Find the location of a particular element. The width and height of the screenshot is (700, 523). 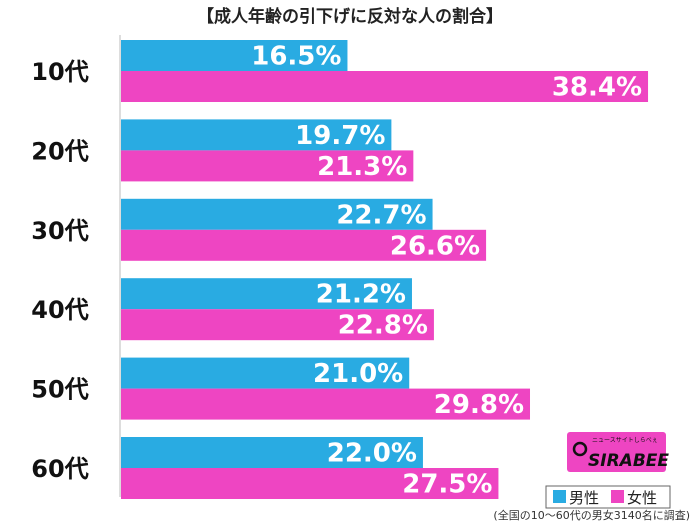

legend-box is located at coordinates (608, 497).